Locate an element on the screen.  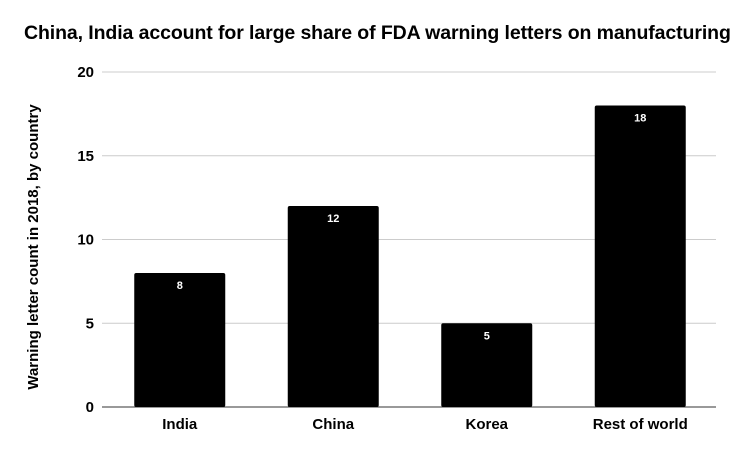
bar-korea is located at coordinates (487, 365).